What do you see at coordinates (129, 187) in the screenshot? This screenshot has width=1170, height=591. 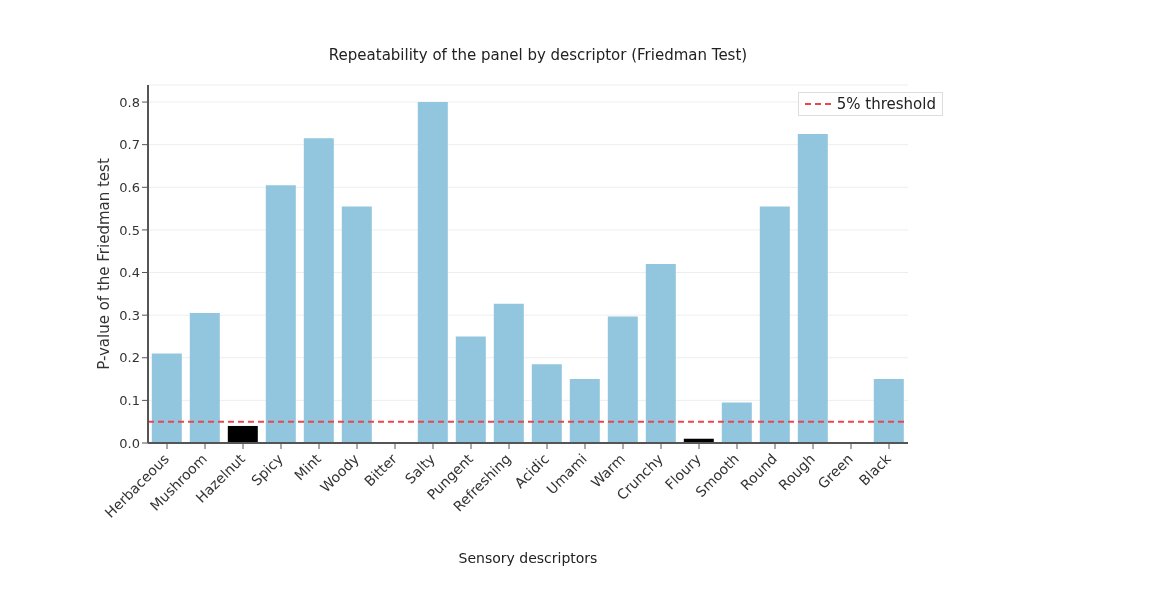 I see `y-tick-label: 0.6` at bounding box center [129, 187].